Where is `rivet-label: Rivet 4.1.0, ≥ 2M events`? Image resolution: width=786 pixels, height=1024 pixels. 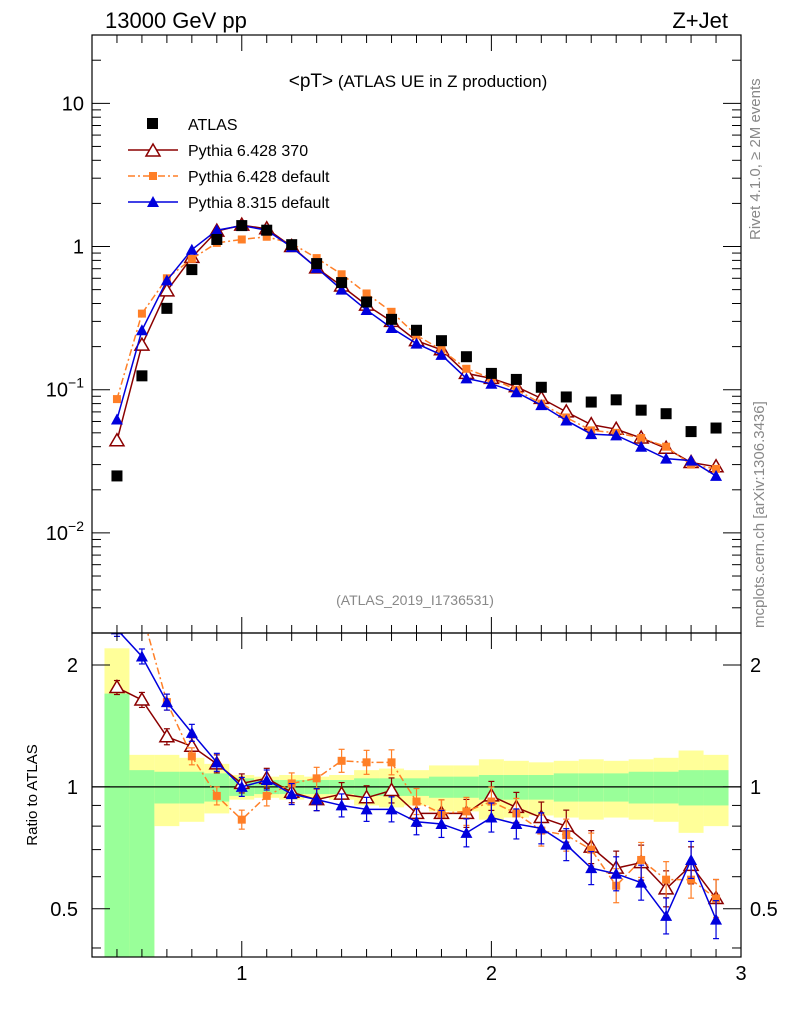
rivet-label: Rivet 4.1.0, ≥ 2M events is located at coordinates (755, 159).